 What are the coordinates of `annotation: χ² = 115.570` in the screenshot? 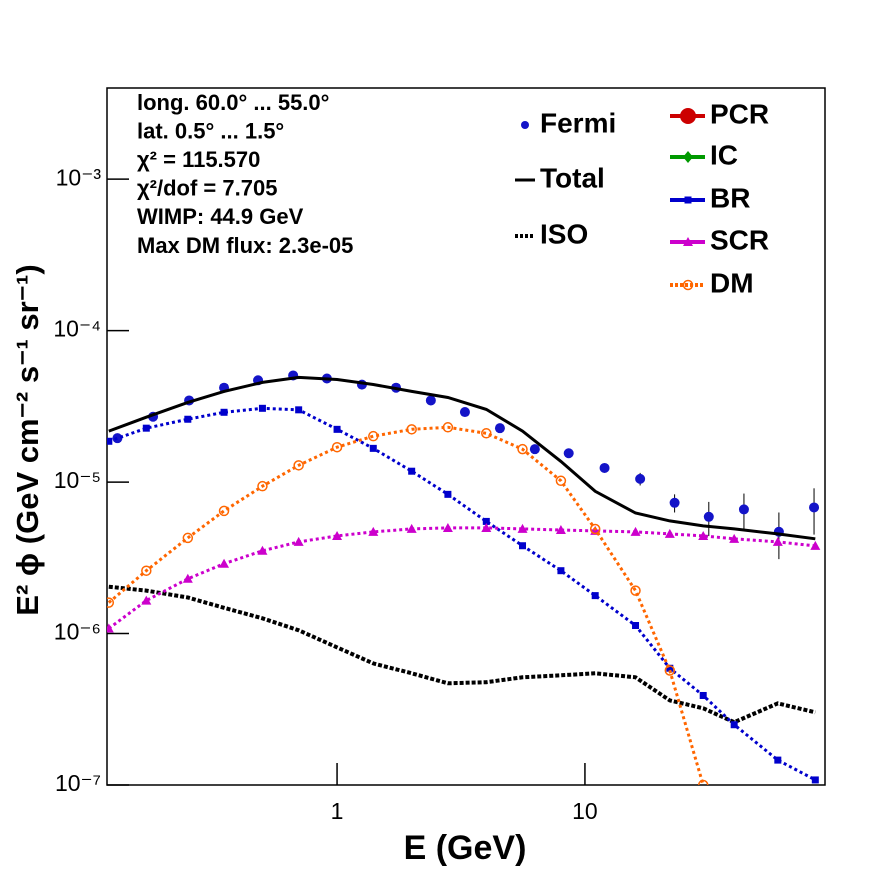 It's located at (198, 159).